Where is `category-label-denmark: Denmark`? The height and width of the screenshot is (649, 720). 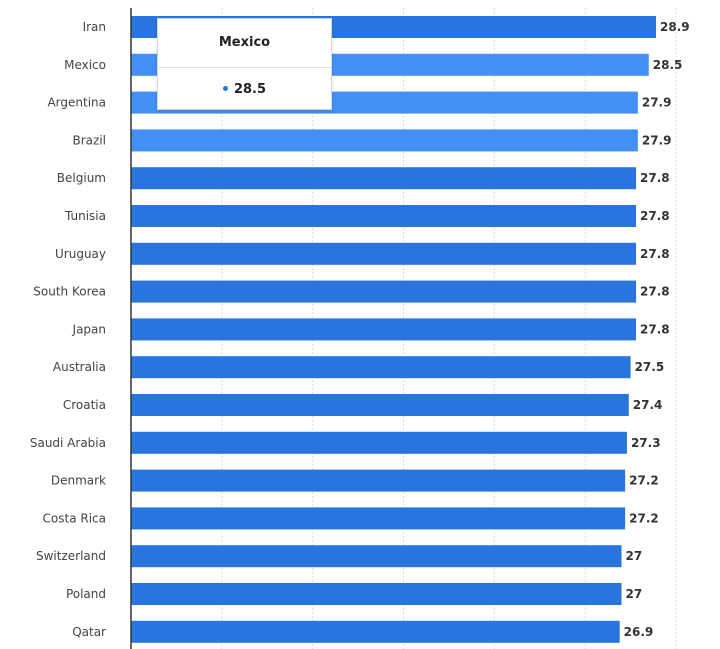 category-label-denmark: Denmark is located at coordinates (78, 481).